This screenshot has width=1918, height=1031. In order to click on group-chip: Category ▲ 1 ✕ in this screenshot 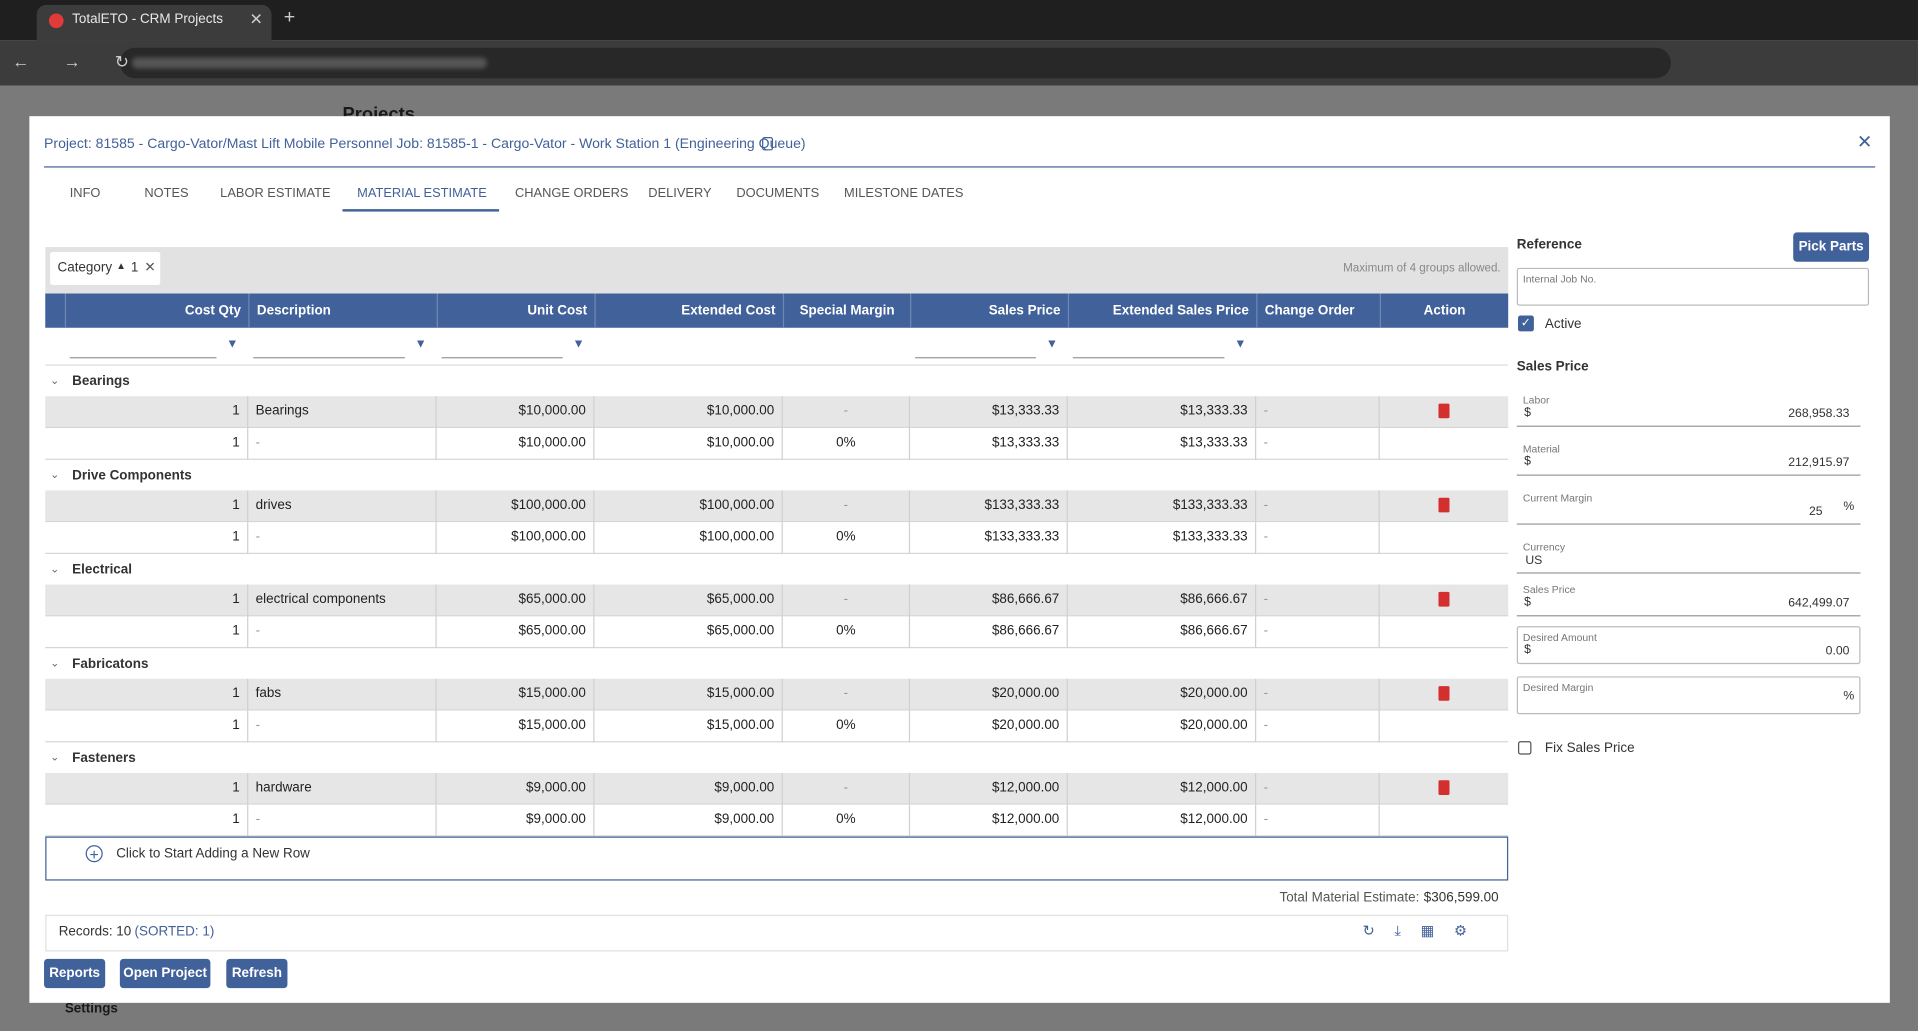, I will do `click(105, 268)`.